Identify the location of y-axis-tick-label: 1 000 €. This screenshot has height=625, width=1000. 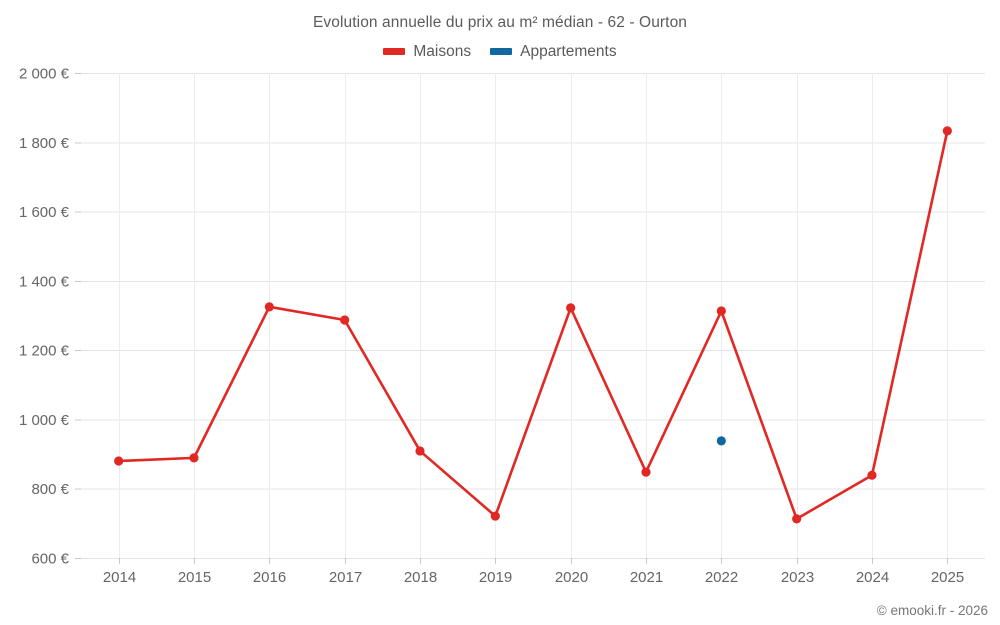
(44, 420).